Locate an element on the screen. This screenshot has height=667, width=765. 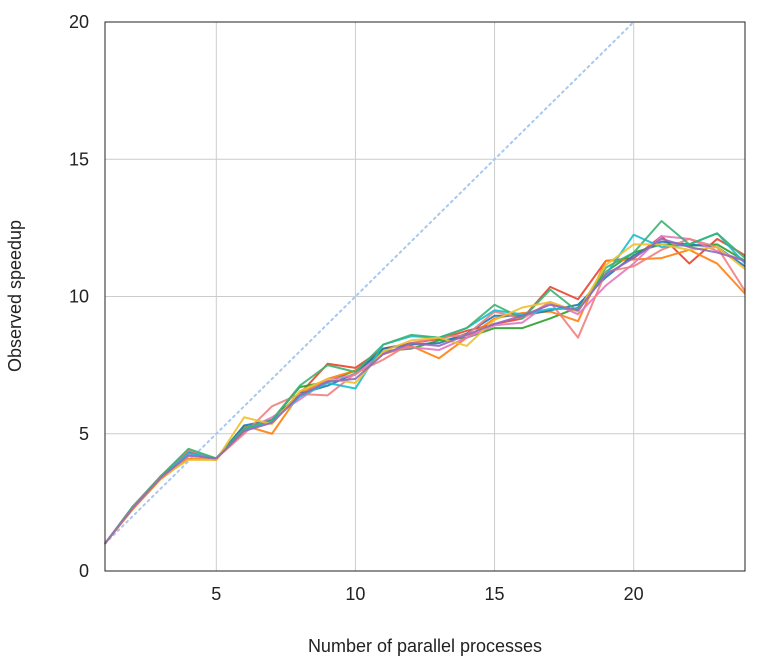
x-axis-label: Number of parallel processes is located at coordinates (425, 646).